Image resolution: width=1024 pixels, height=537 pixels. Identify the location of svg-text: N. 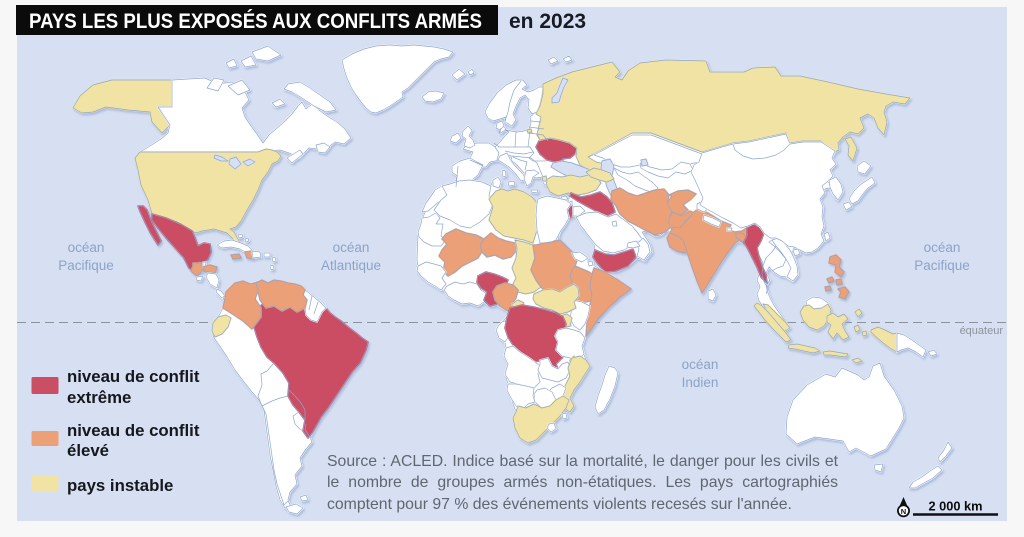
(903, 511).